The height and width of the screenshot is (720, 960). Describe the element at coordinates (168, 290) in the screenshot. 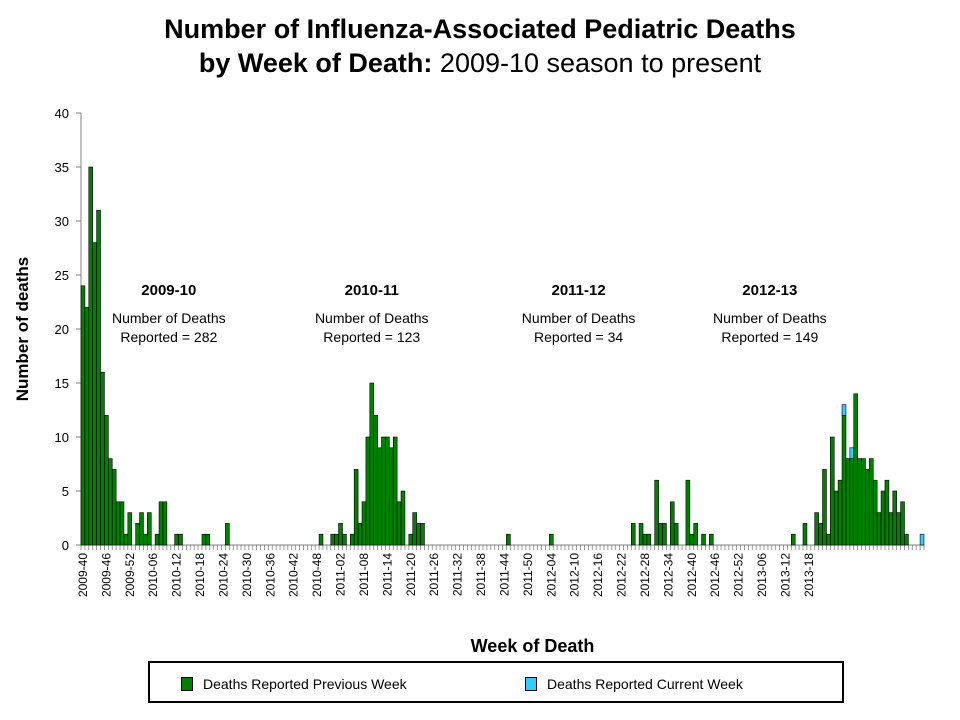

I see `season-label: 2009-10` at that location.